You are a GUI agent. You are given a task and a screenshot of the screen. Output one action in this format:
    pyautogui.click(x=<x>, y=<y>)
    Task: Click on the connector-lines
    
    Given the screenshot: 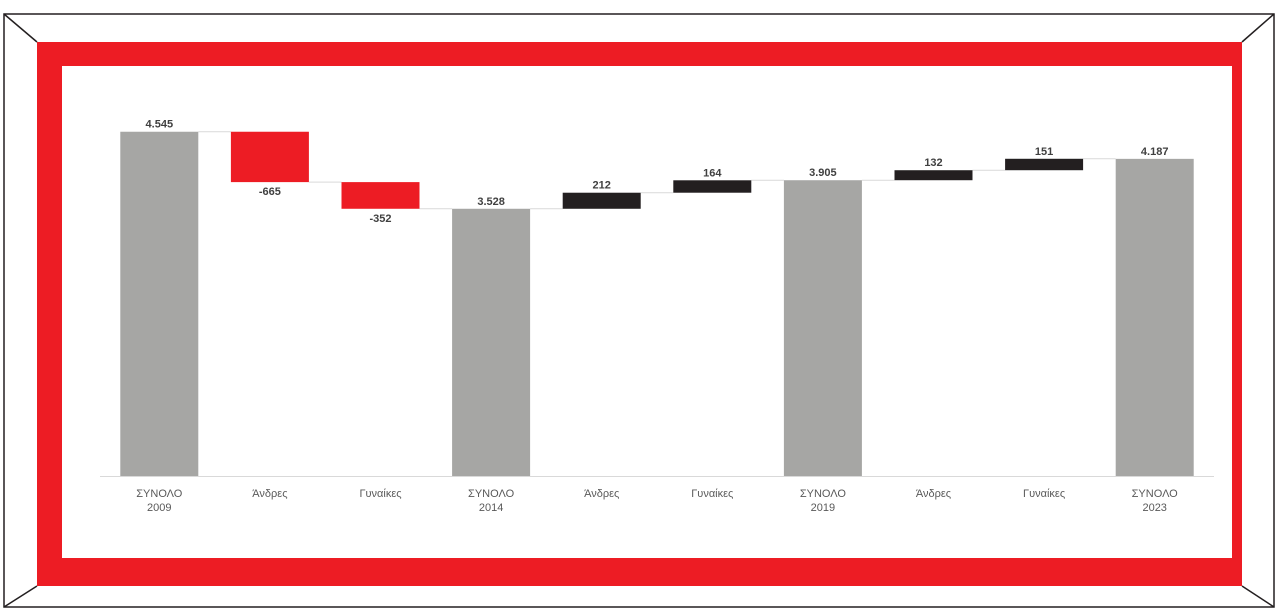 What is the action you would take?
    pyautogui.click(x=657, y=170)
    